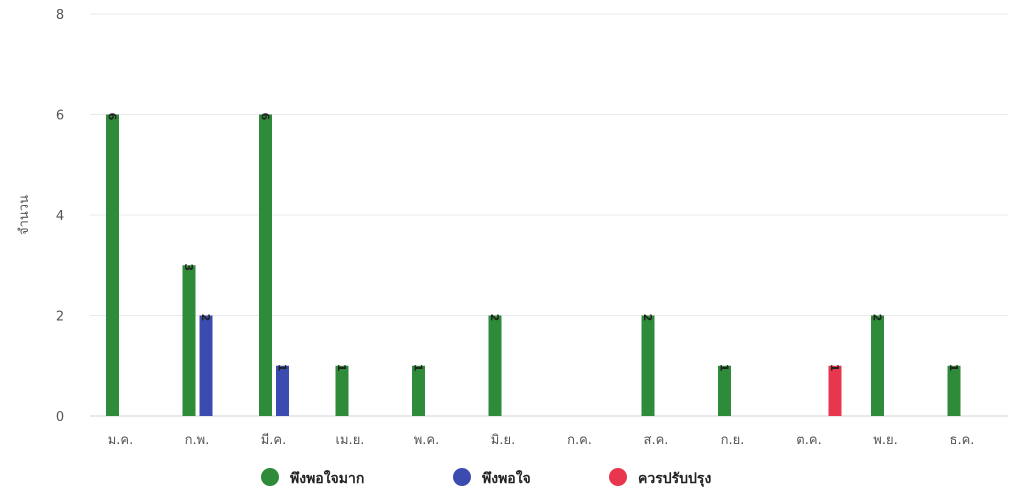  Describe the element at coordinates (60, 317) in the screenshot. I see `y-tick-label: 2` at that location.